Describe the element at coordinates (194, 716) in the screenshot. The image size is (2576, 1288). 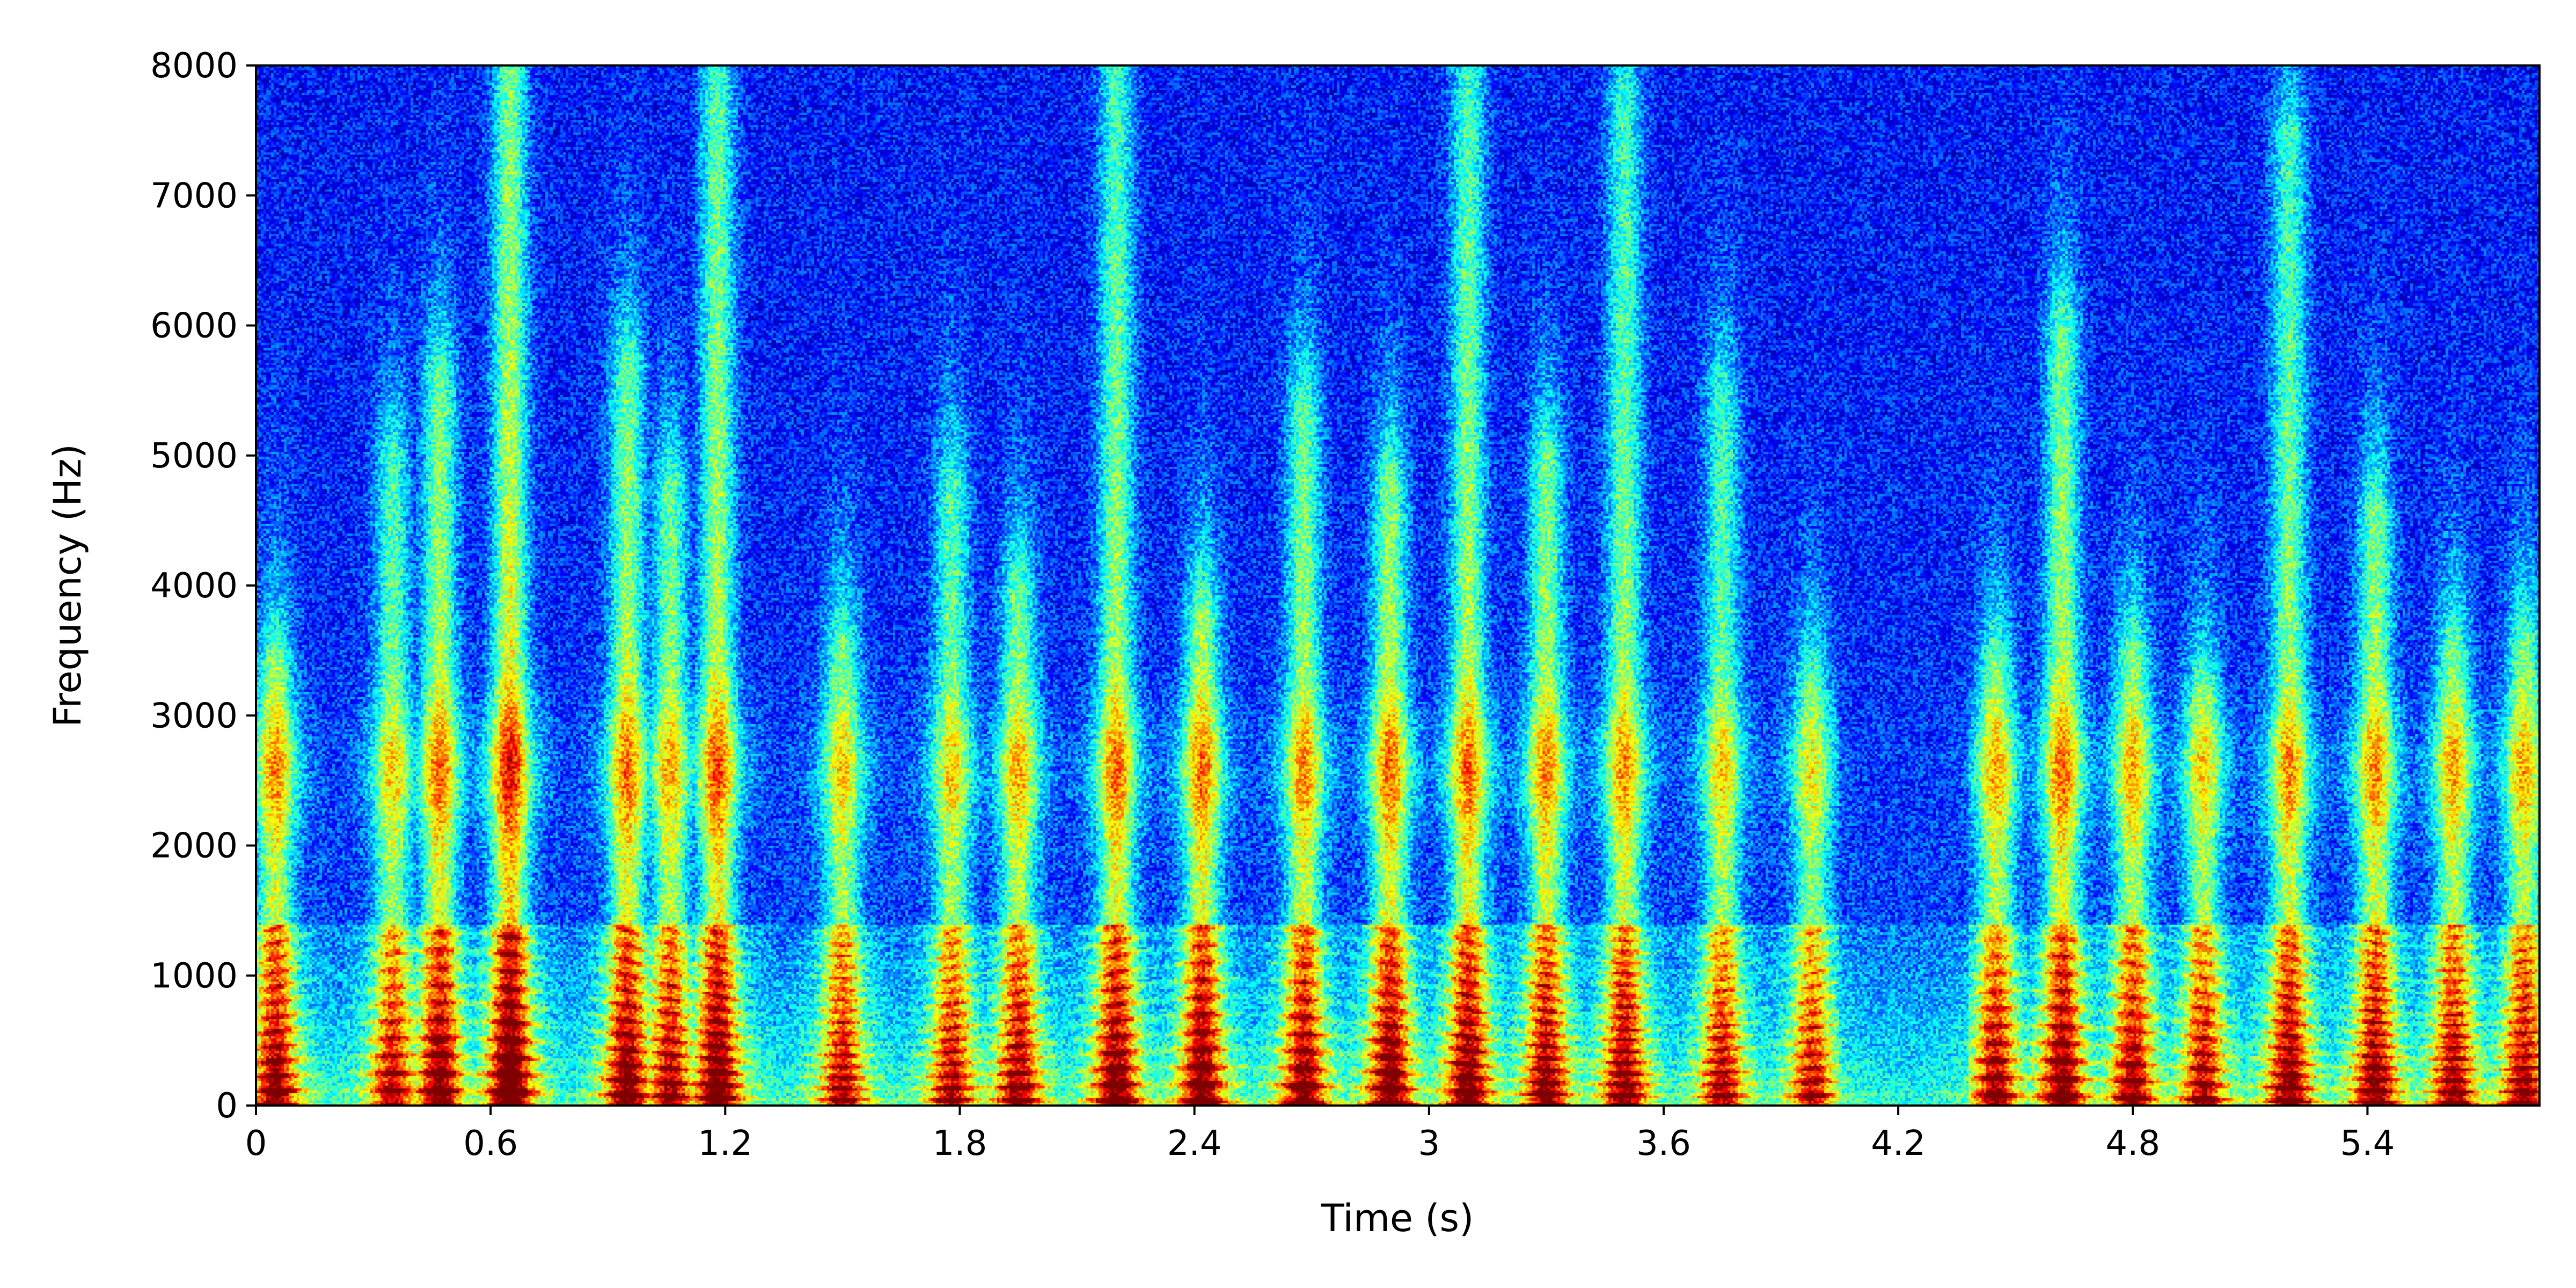
I see `y-tick-label: 3000` at that location.